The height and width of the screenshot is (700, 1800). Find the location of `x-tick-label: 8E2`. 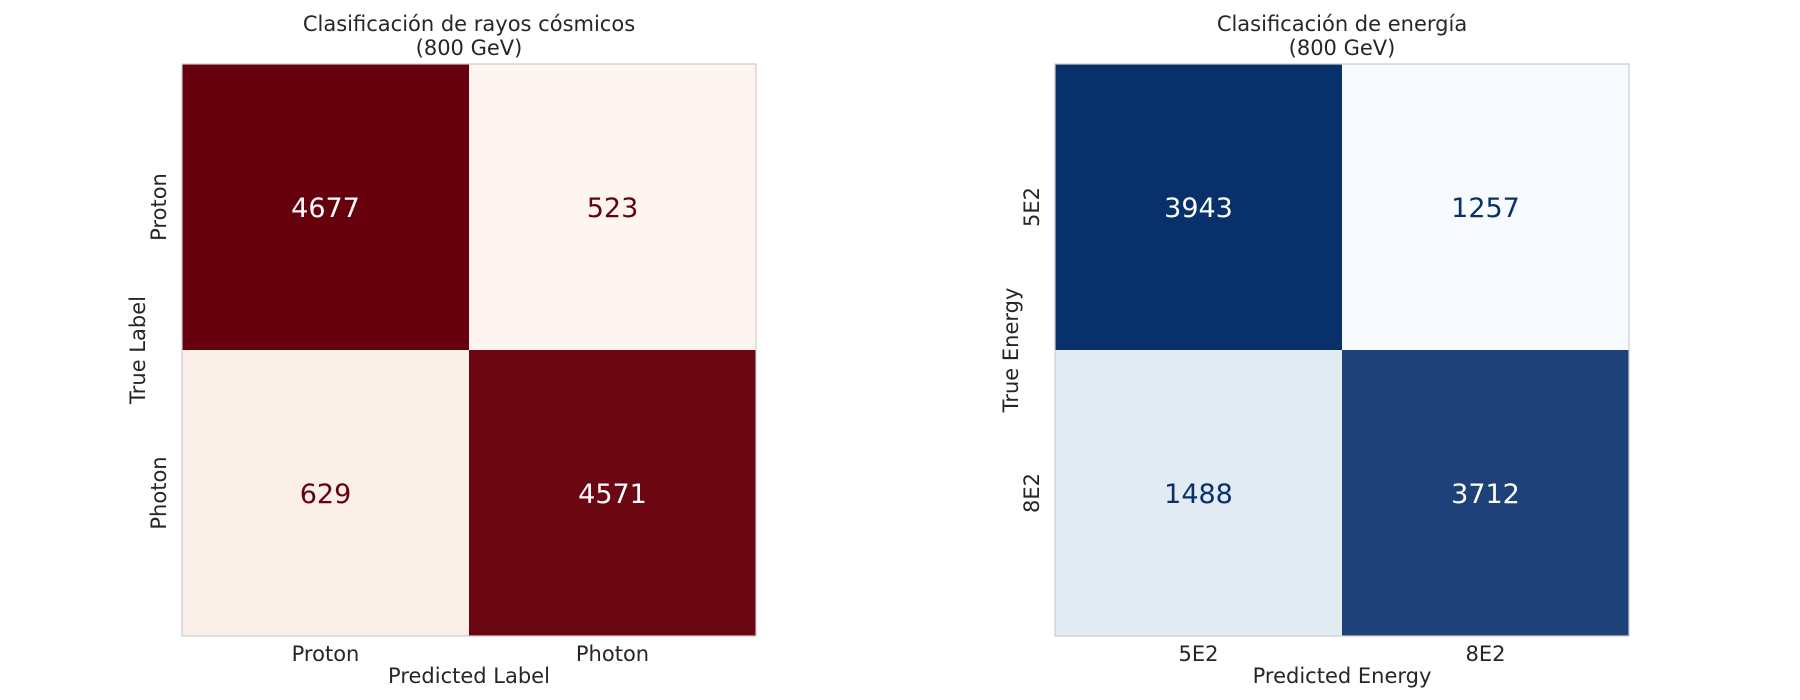

x-tick-label: 8E2 is located at coordinates (1486, 654).